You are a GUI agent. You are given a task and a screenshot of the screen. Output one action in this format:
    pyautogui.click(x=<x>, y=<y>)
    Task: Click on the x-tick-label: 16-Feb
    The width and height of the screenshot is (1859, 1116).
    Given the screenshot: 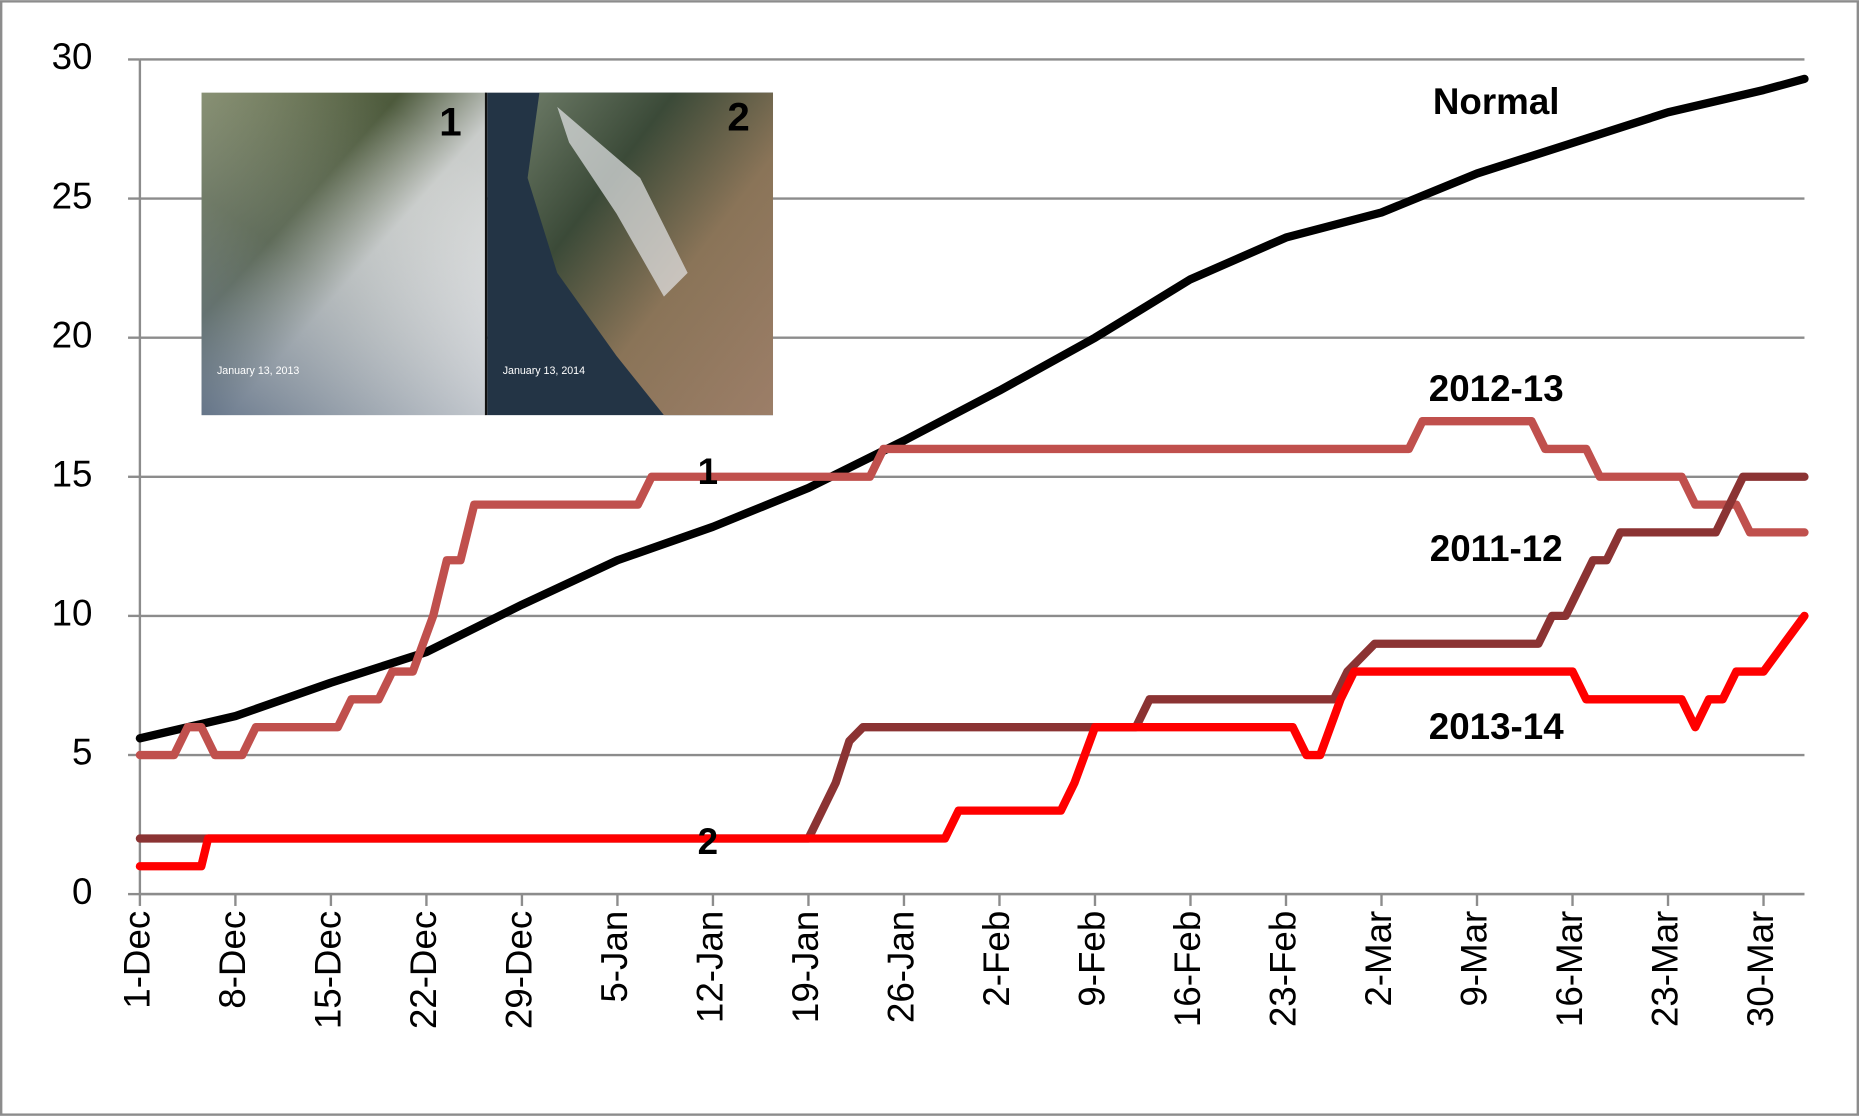 What is the action you would take?
    pyautogui.click(x=1187, y=969)
    